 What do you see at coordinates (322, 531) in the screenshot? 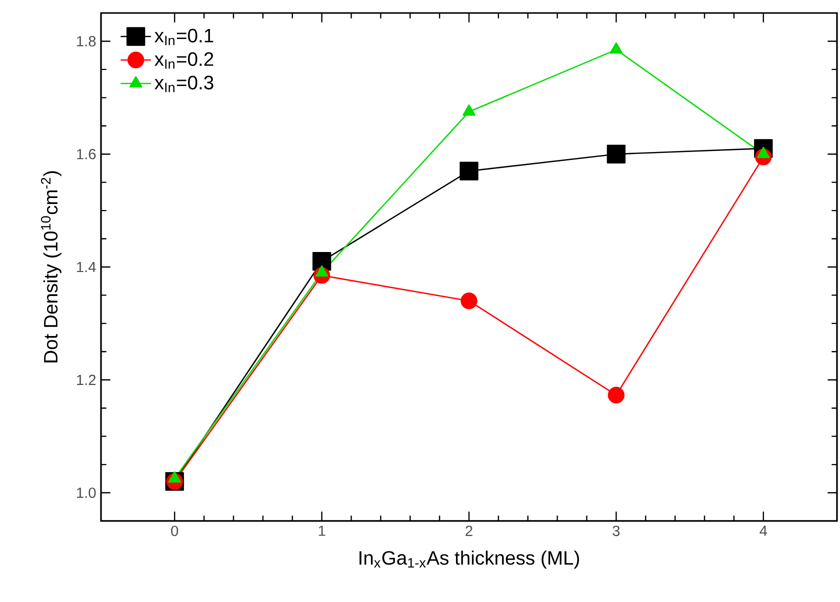
I see `x-tick-label: 1` at bounding box center [322, 531].